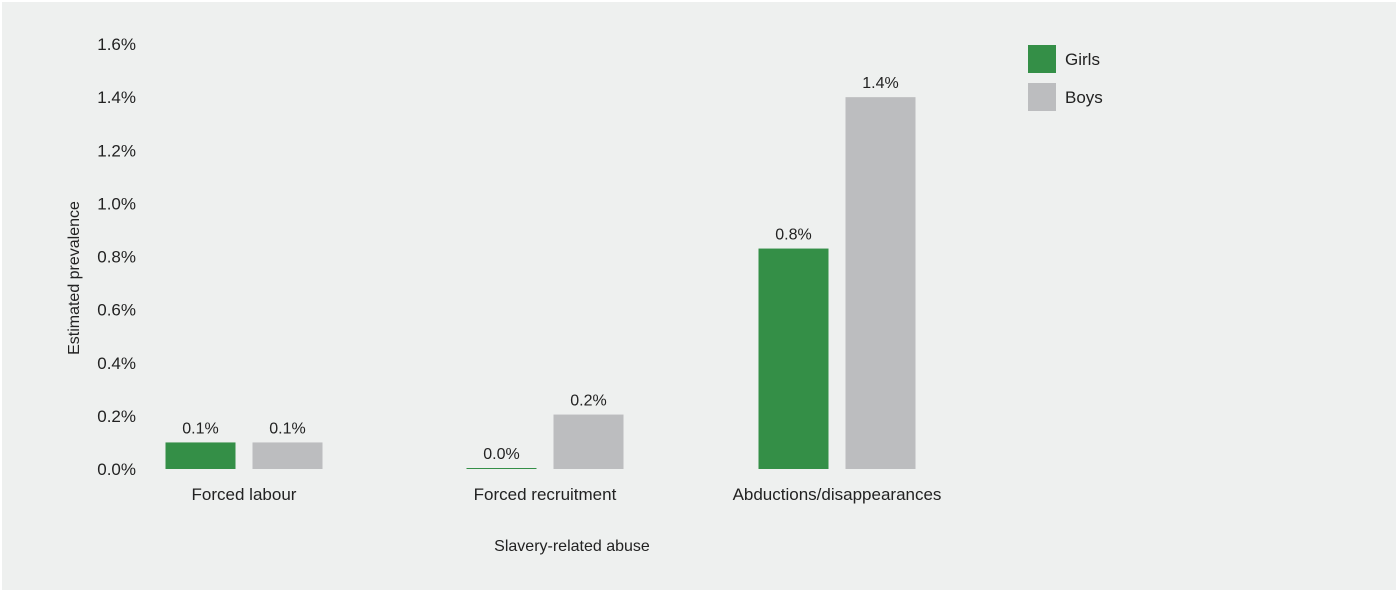  What do you see at coordinates (880, 83) in the screenshot?
I see `data-label: 1.4%` at bounding box center [880, 83].